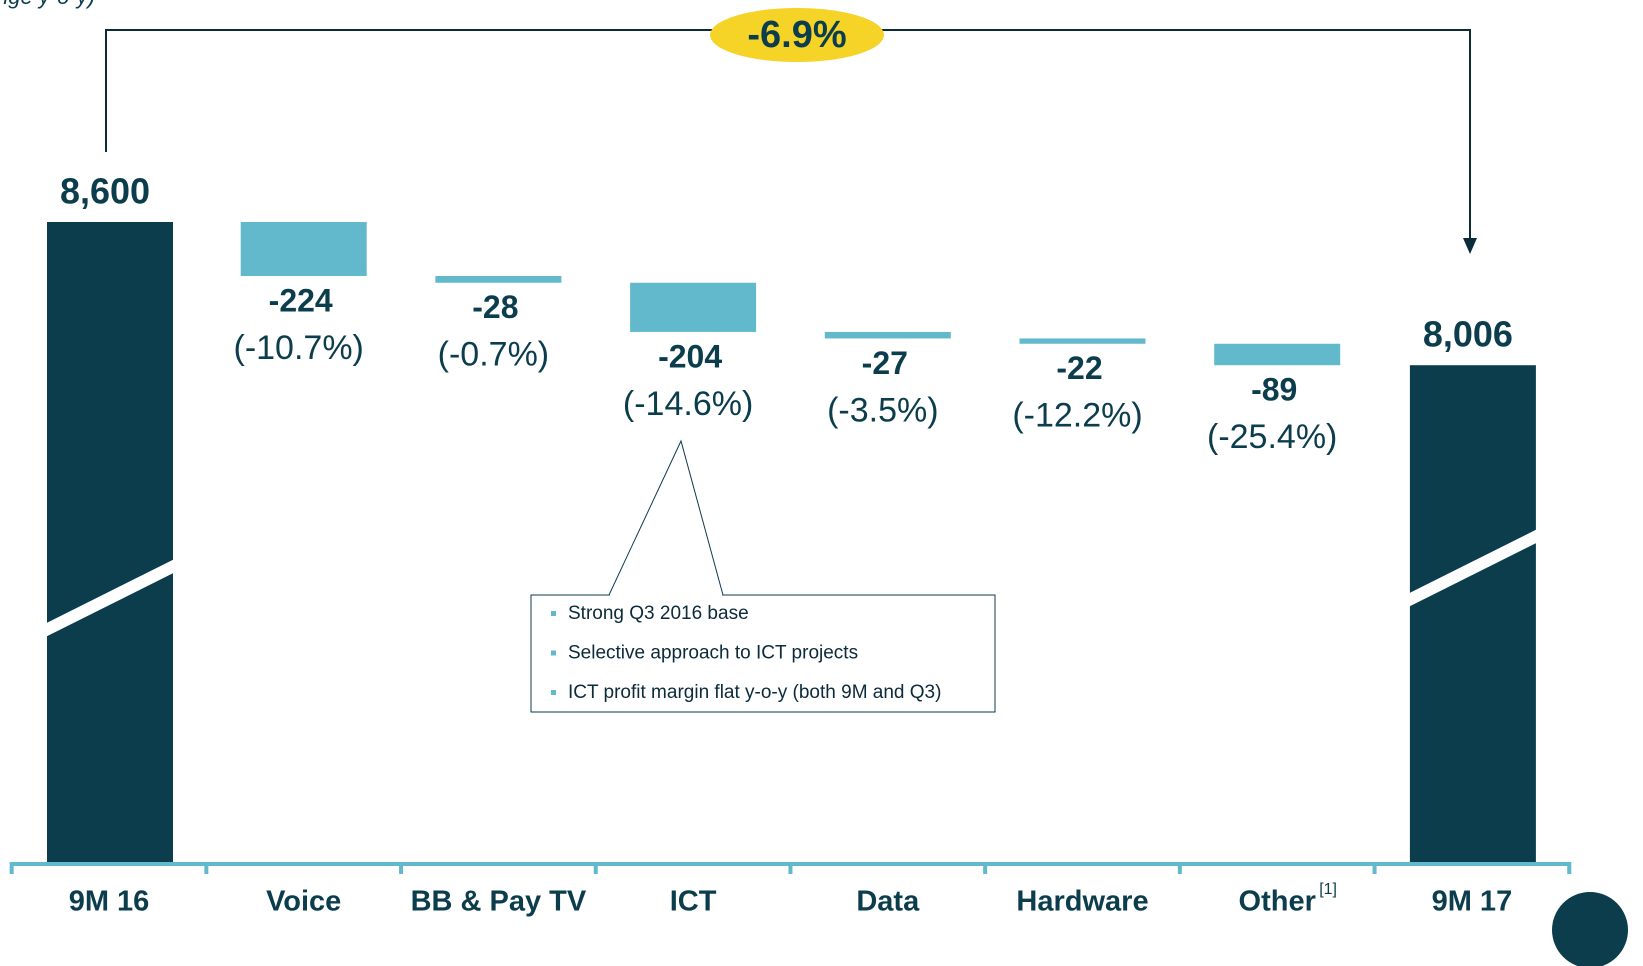 The image size is (1643, 966). Describe the element at coordinates (1274, 390) in the screenshot. I see `value-label: -89` at that location.